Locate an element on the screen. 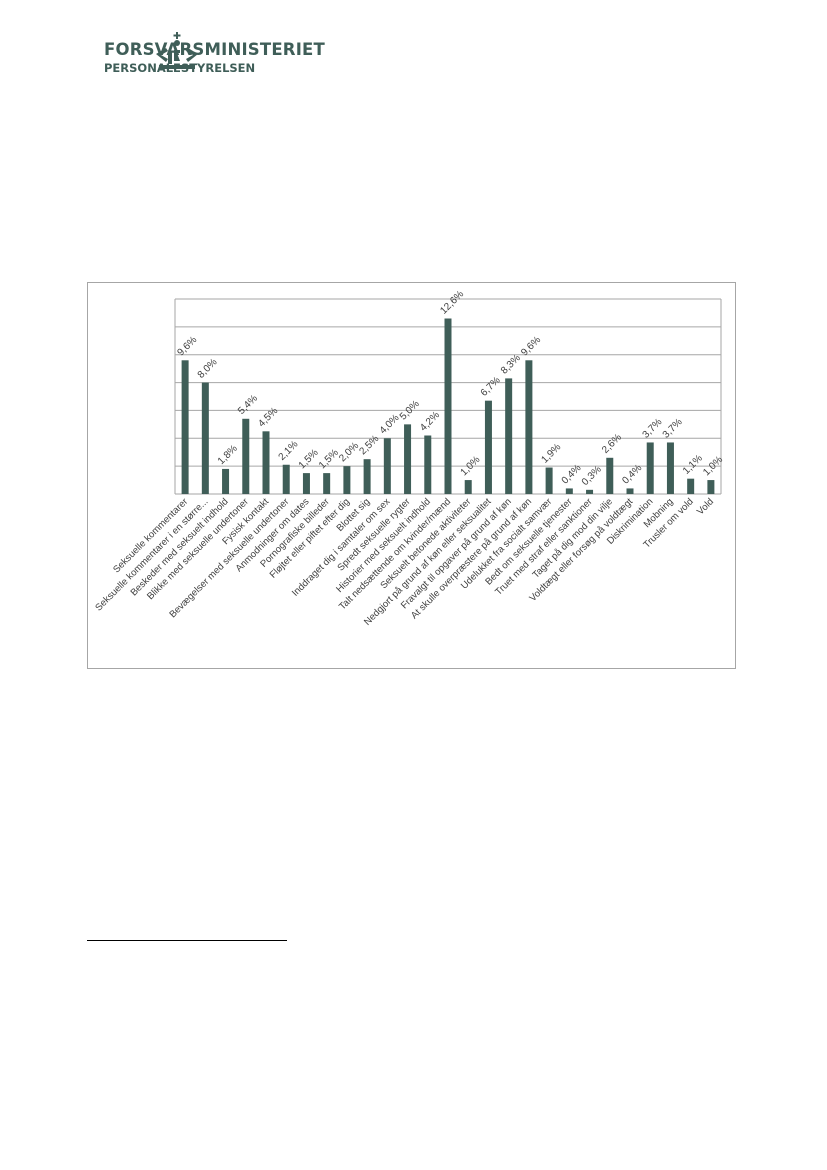 The height and width of the screenshot is (1170, 827). category-label: Vold is located at coordinates (705, 506).